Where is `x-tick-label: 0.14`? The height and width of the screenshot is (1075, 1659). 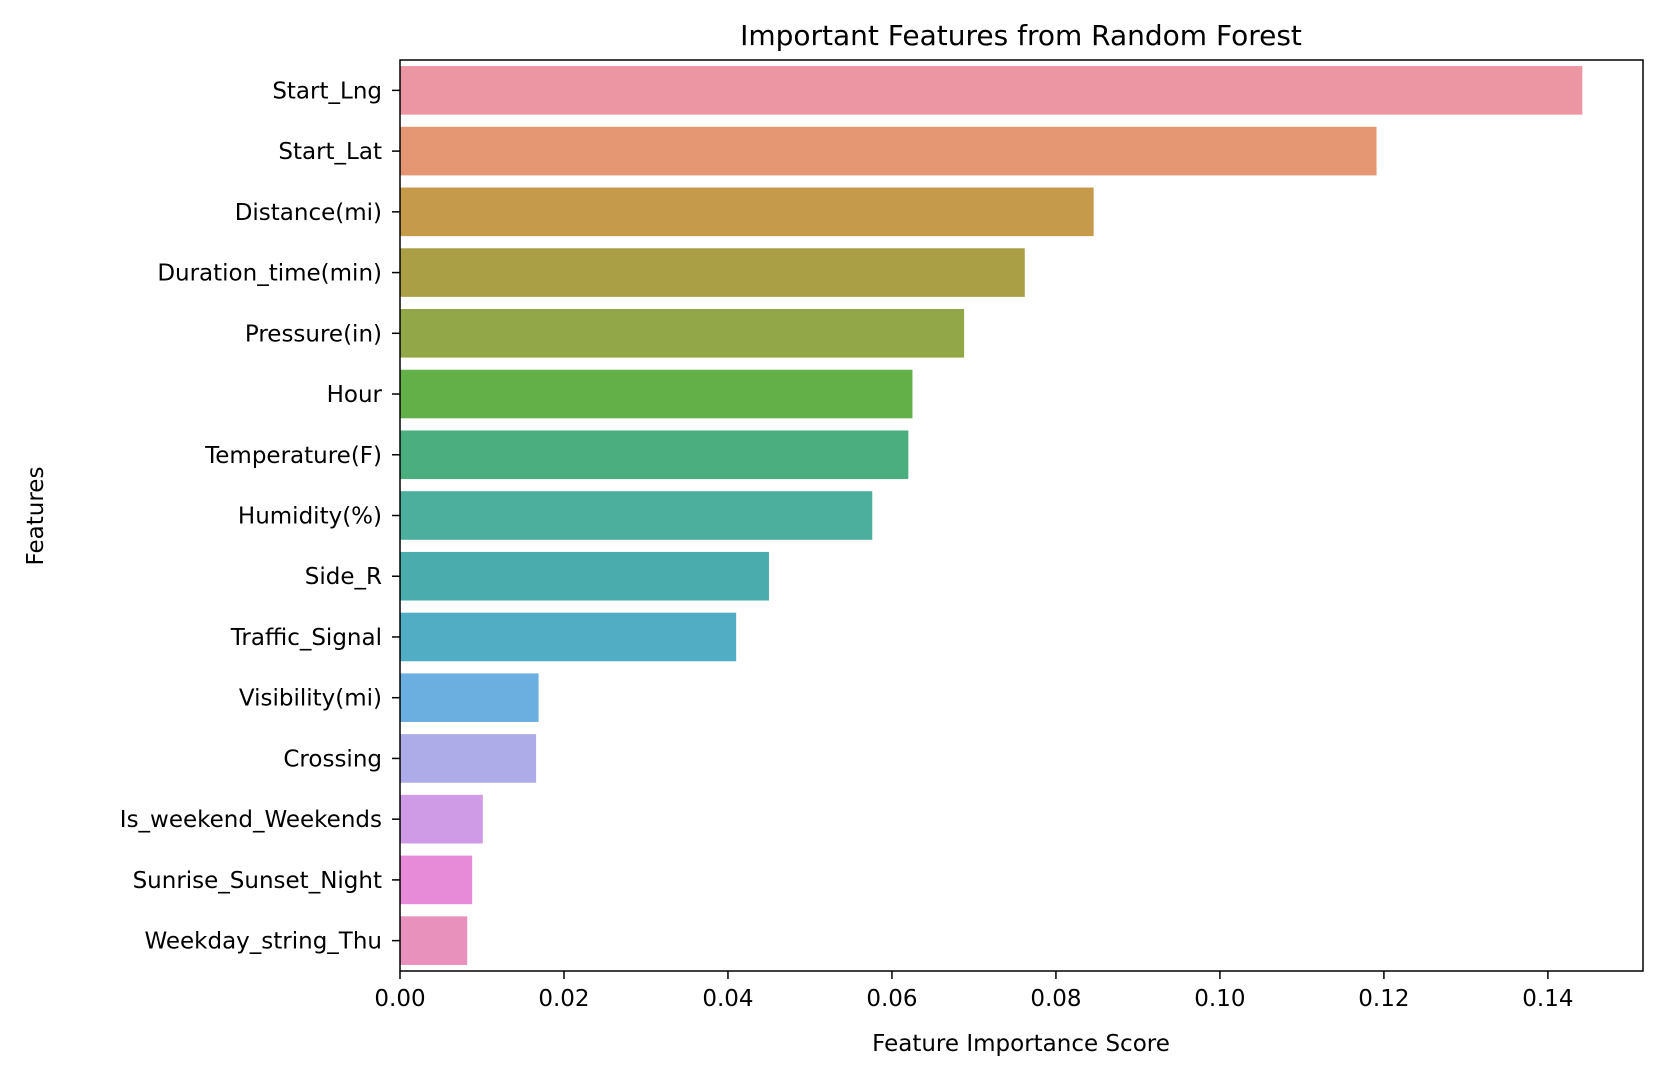 x-tick-label: 0.14 is located at coordinates (1547, 999).